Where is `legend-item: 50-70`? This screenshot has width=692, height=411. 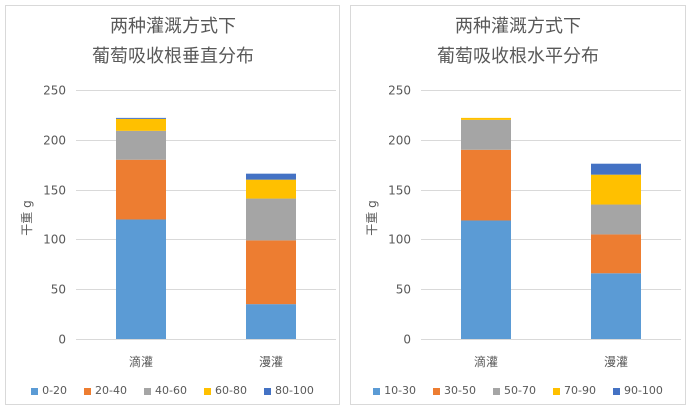
legend-item: 50-70 is located at coordinates (514, 391).